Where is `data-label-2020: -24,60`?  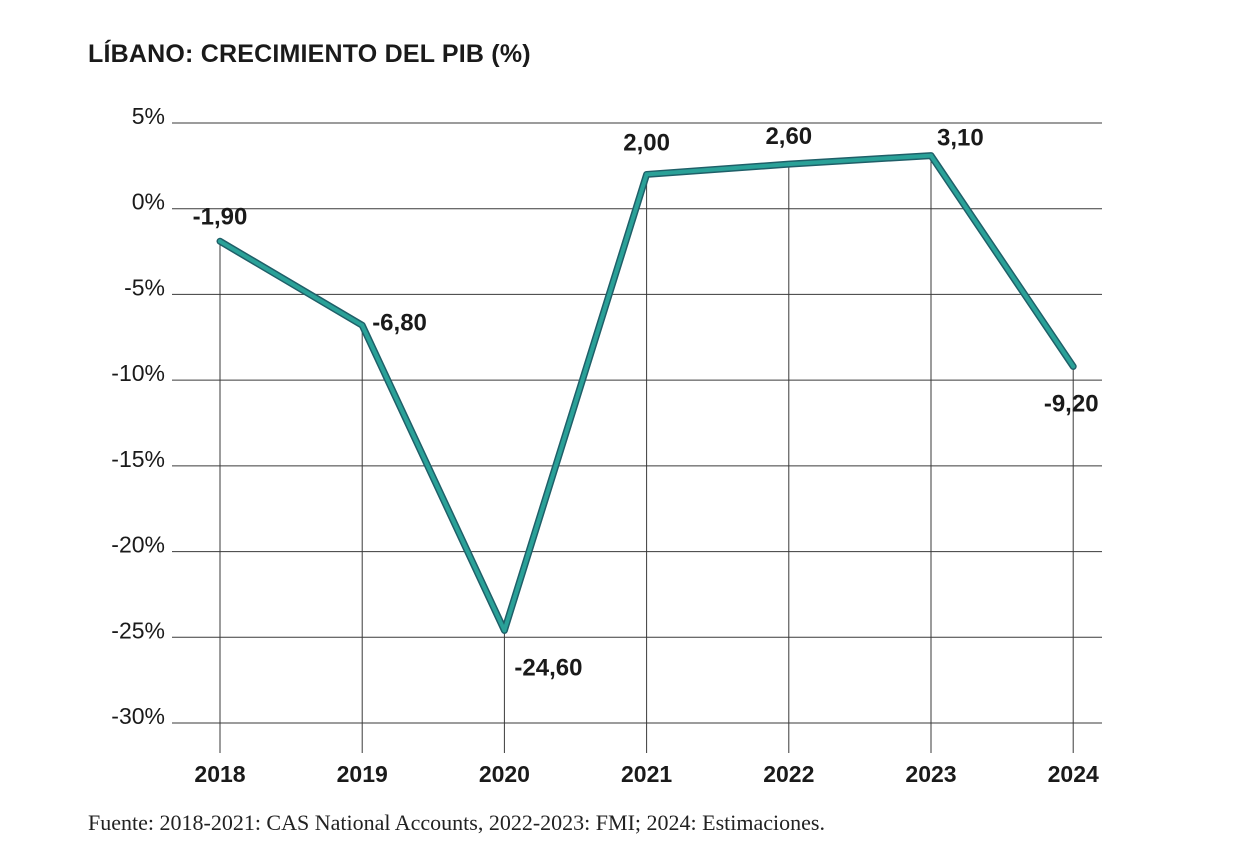 data-label-2020: -24,60 is located at coordinates (548, 667).